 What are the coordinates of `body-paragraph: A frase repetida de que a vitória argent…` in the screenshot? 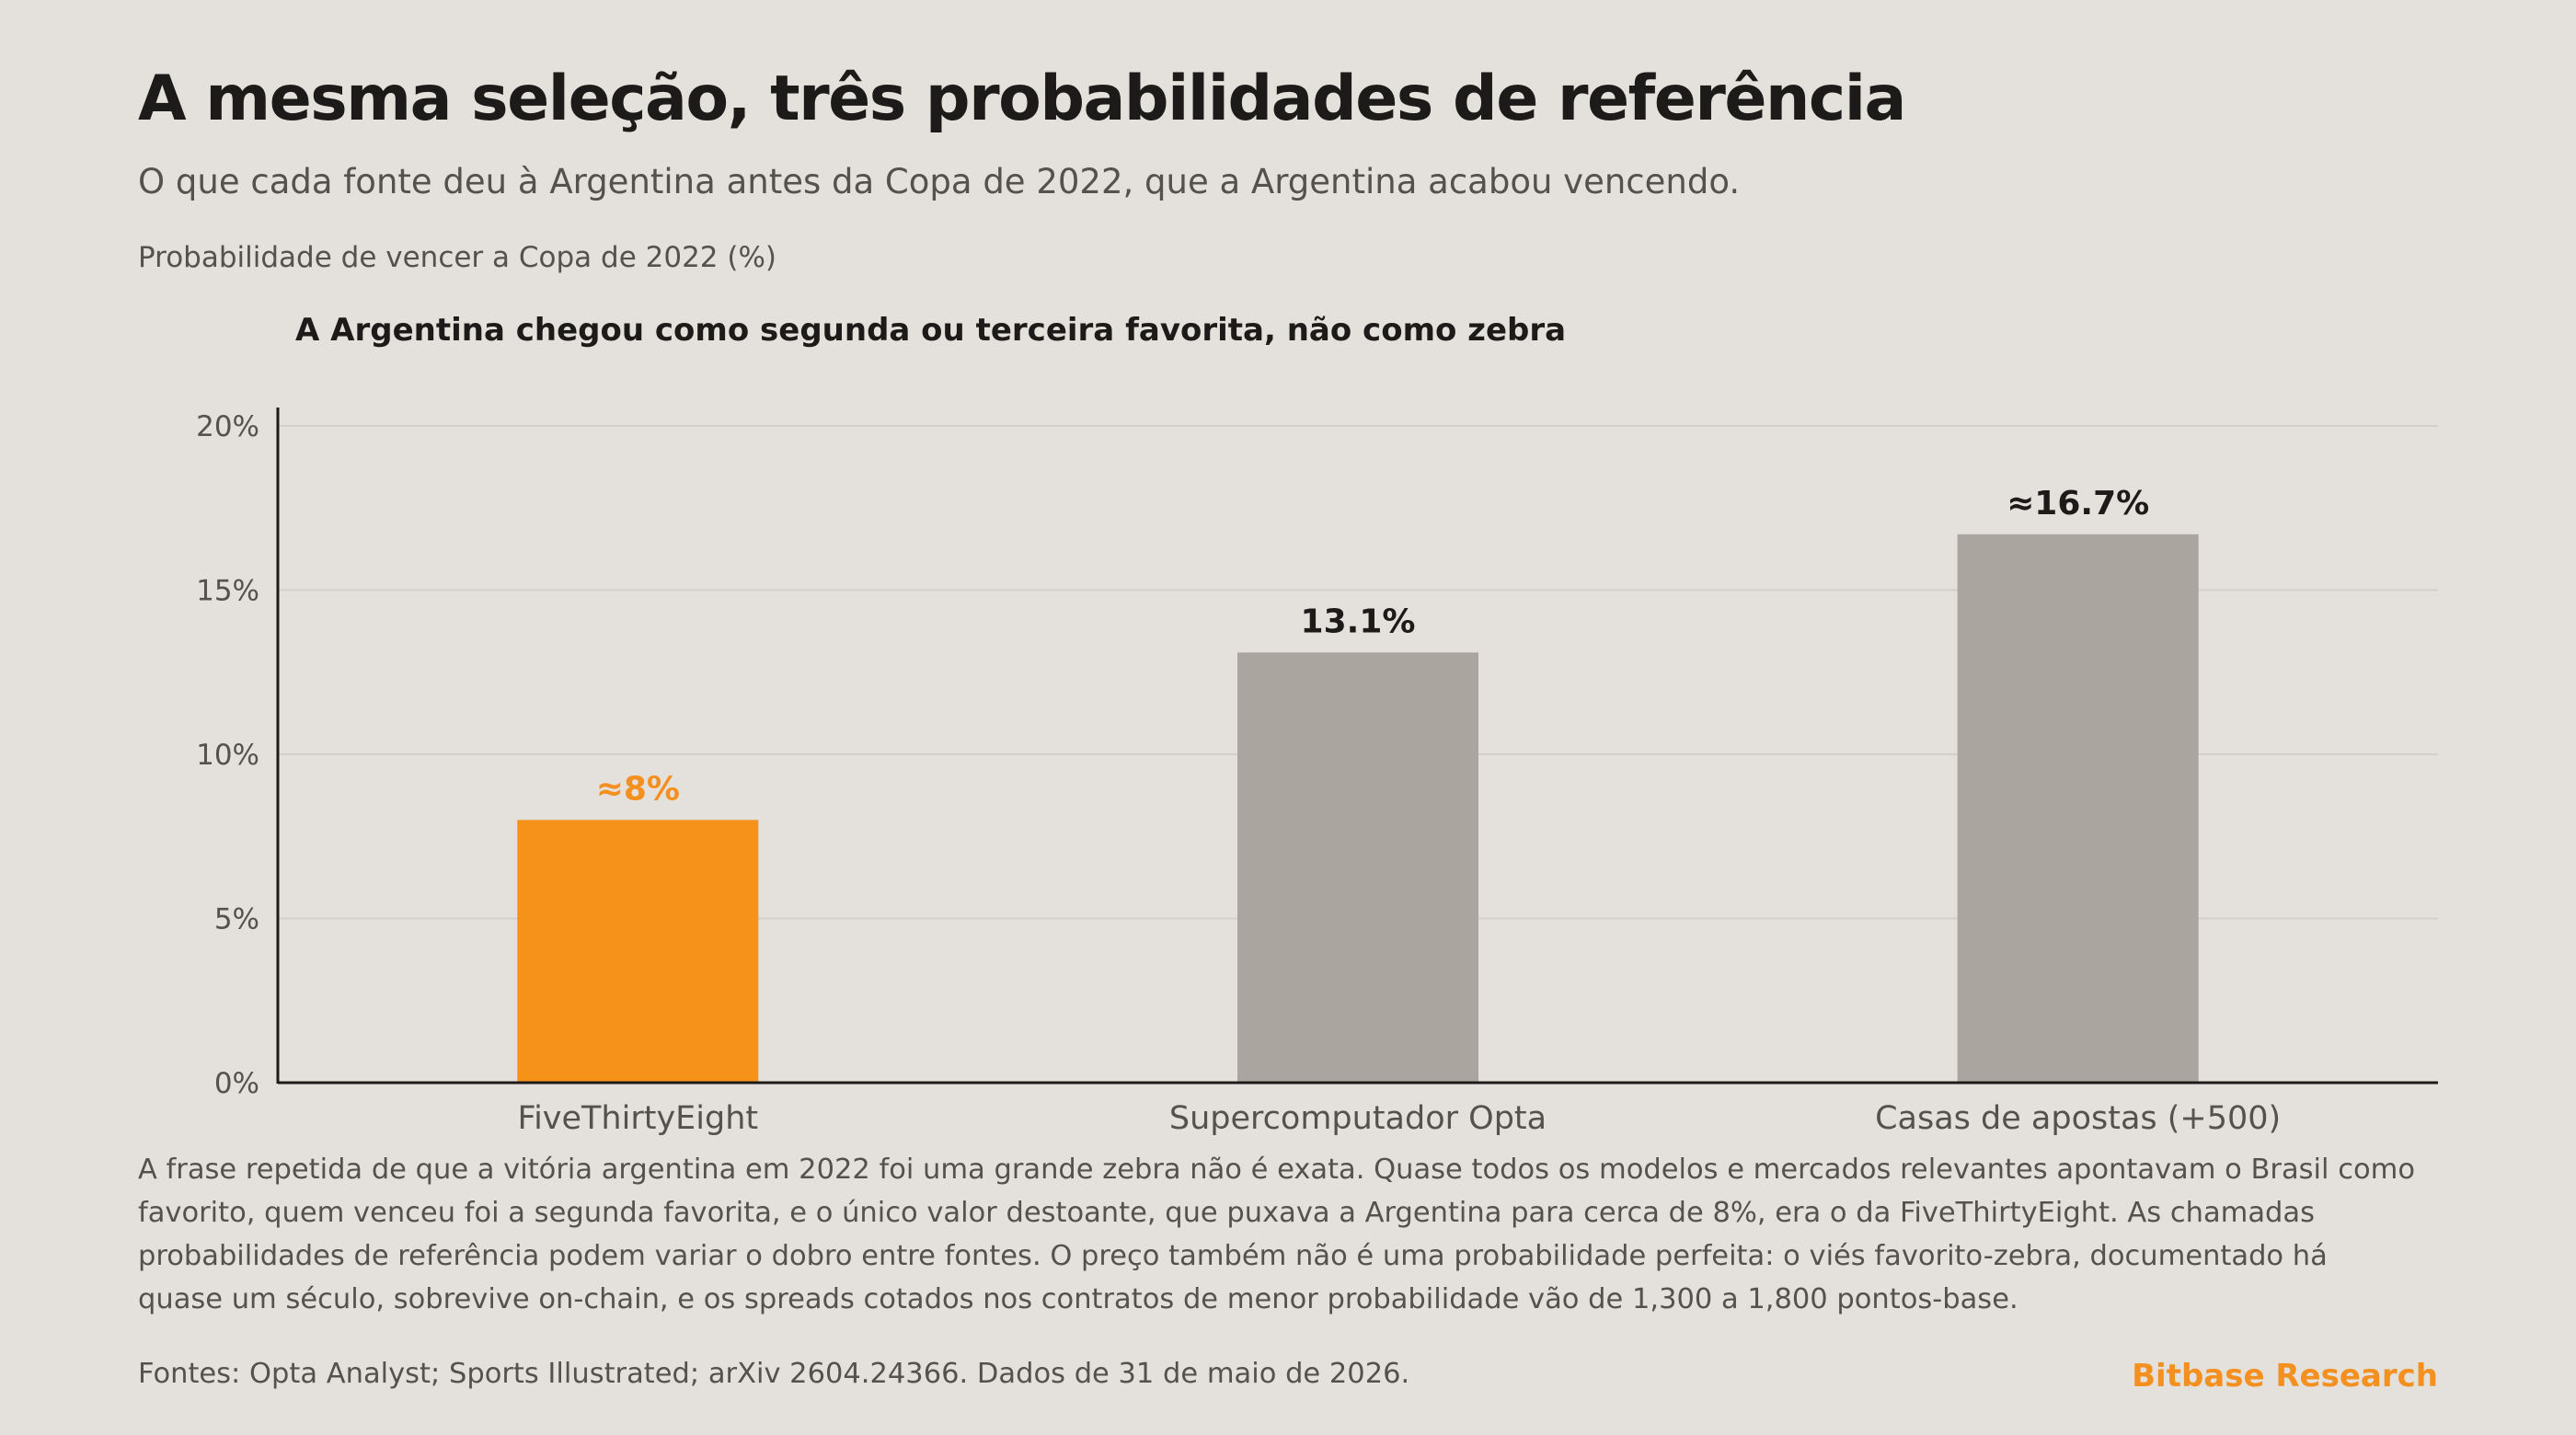 It's located at (1276, 1234).